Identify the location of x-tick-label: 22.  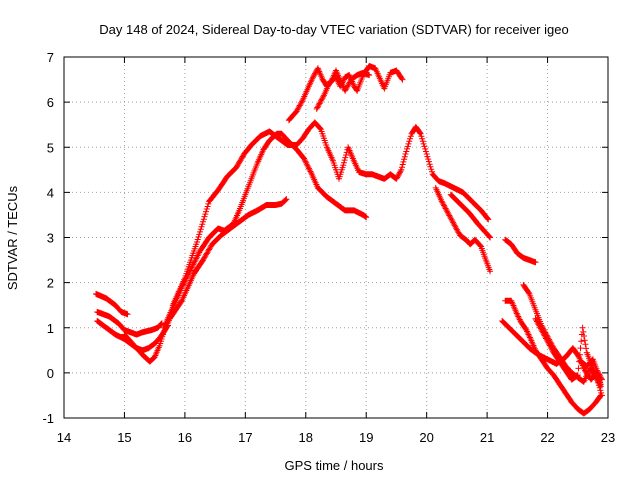
(547, 437).